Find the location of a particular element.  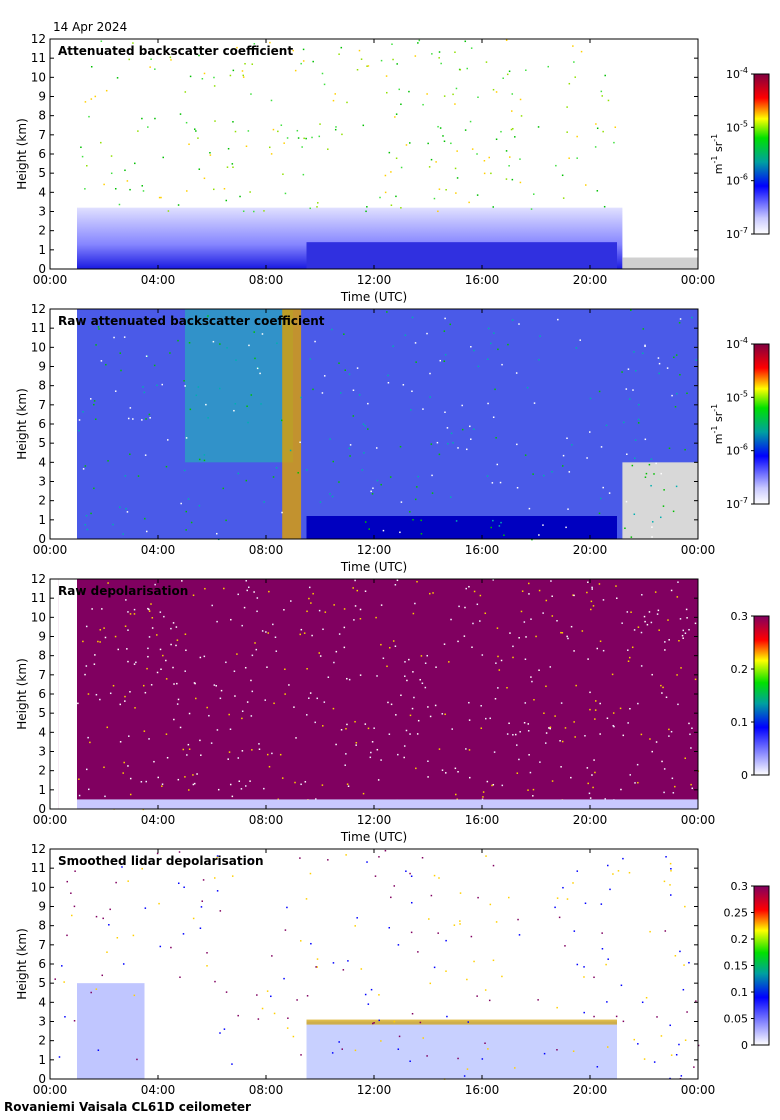

panel-title: Attenuated backscatter coefficient is located at coordinates (175, 51).